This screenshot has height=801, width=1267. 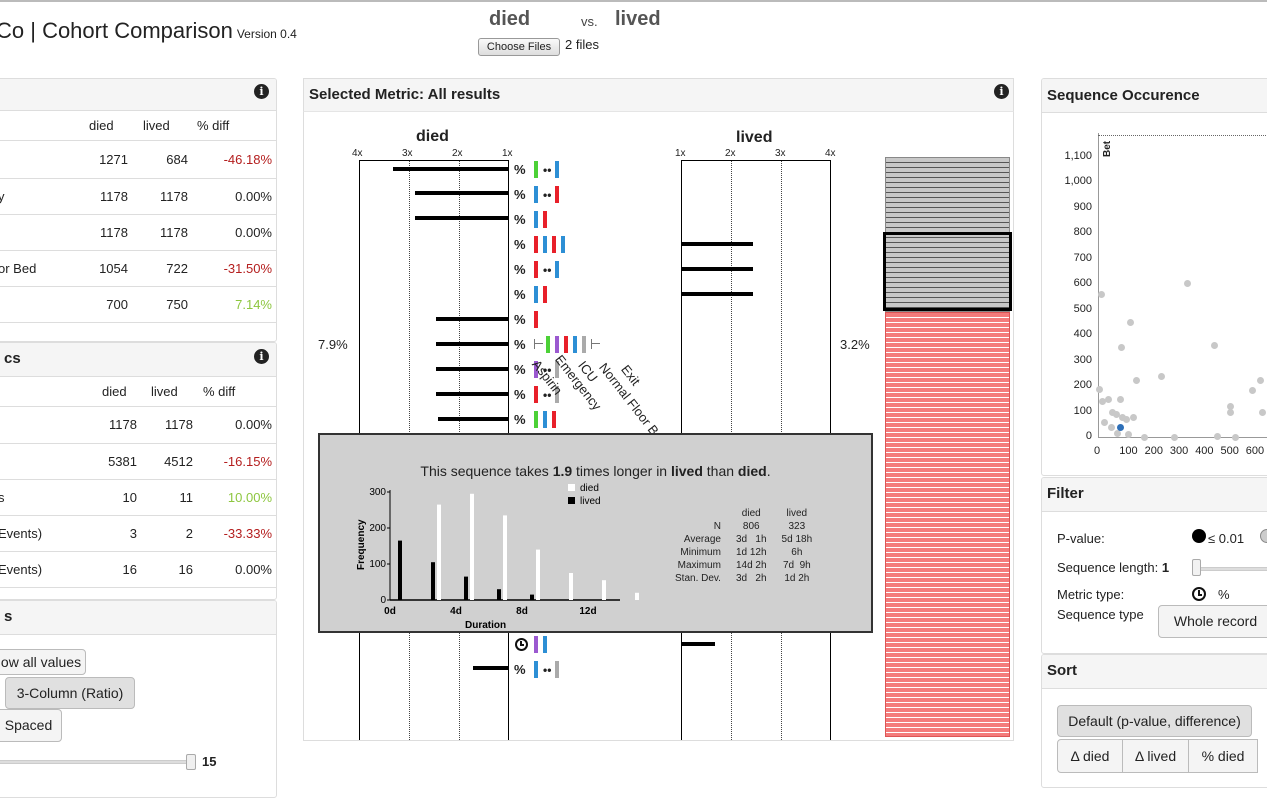 What do you see at coordinates (171, 593) in the screenshot?
I see `row-lived: 3` at bounding box center [171, 593].